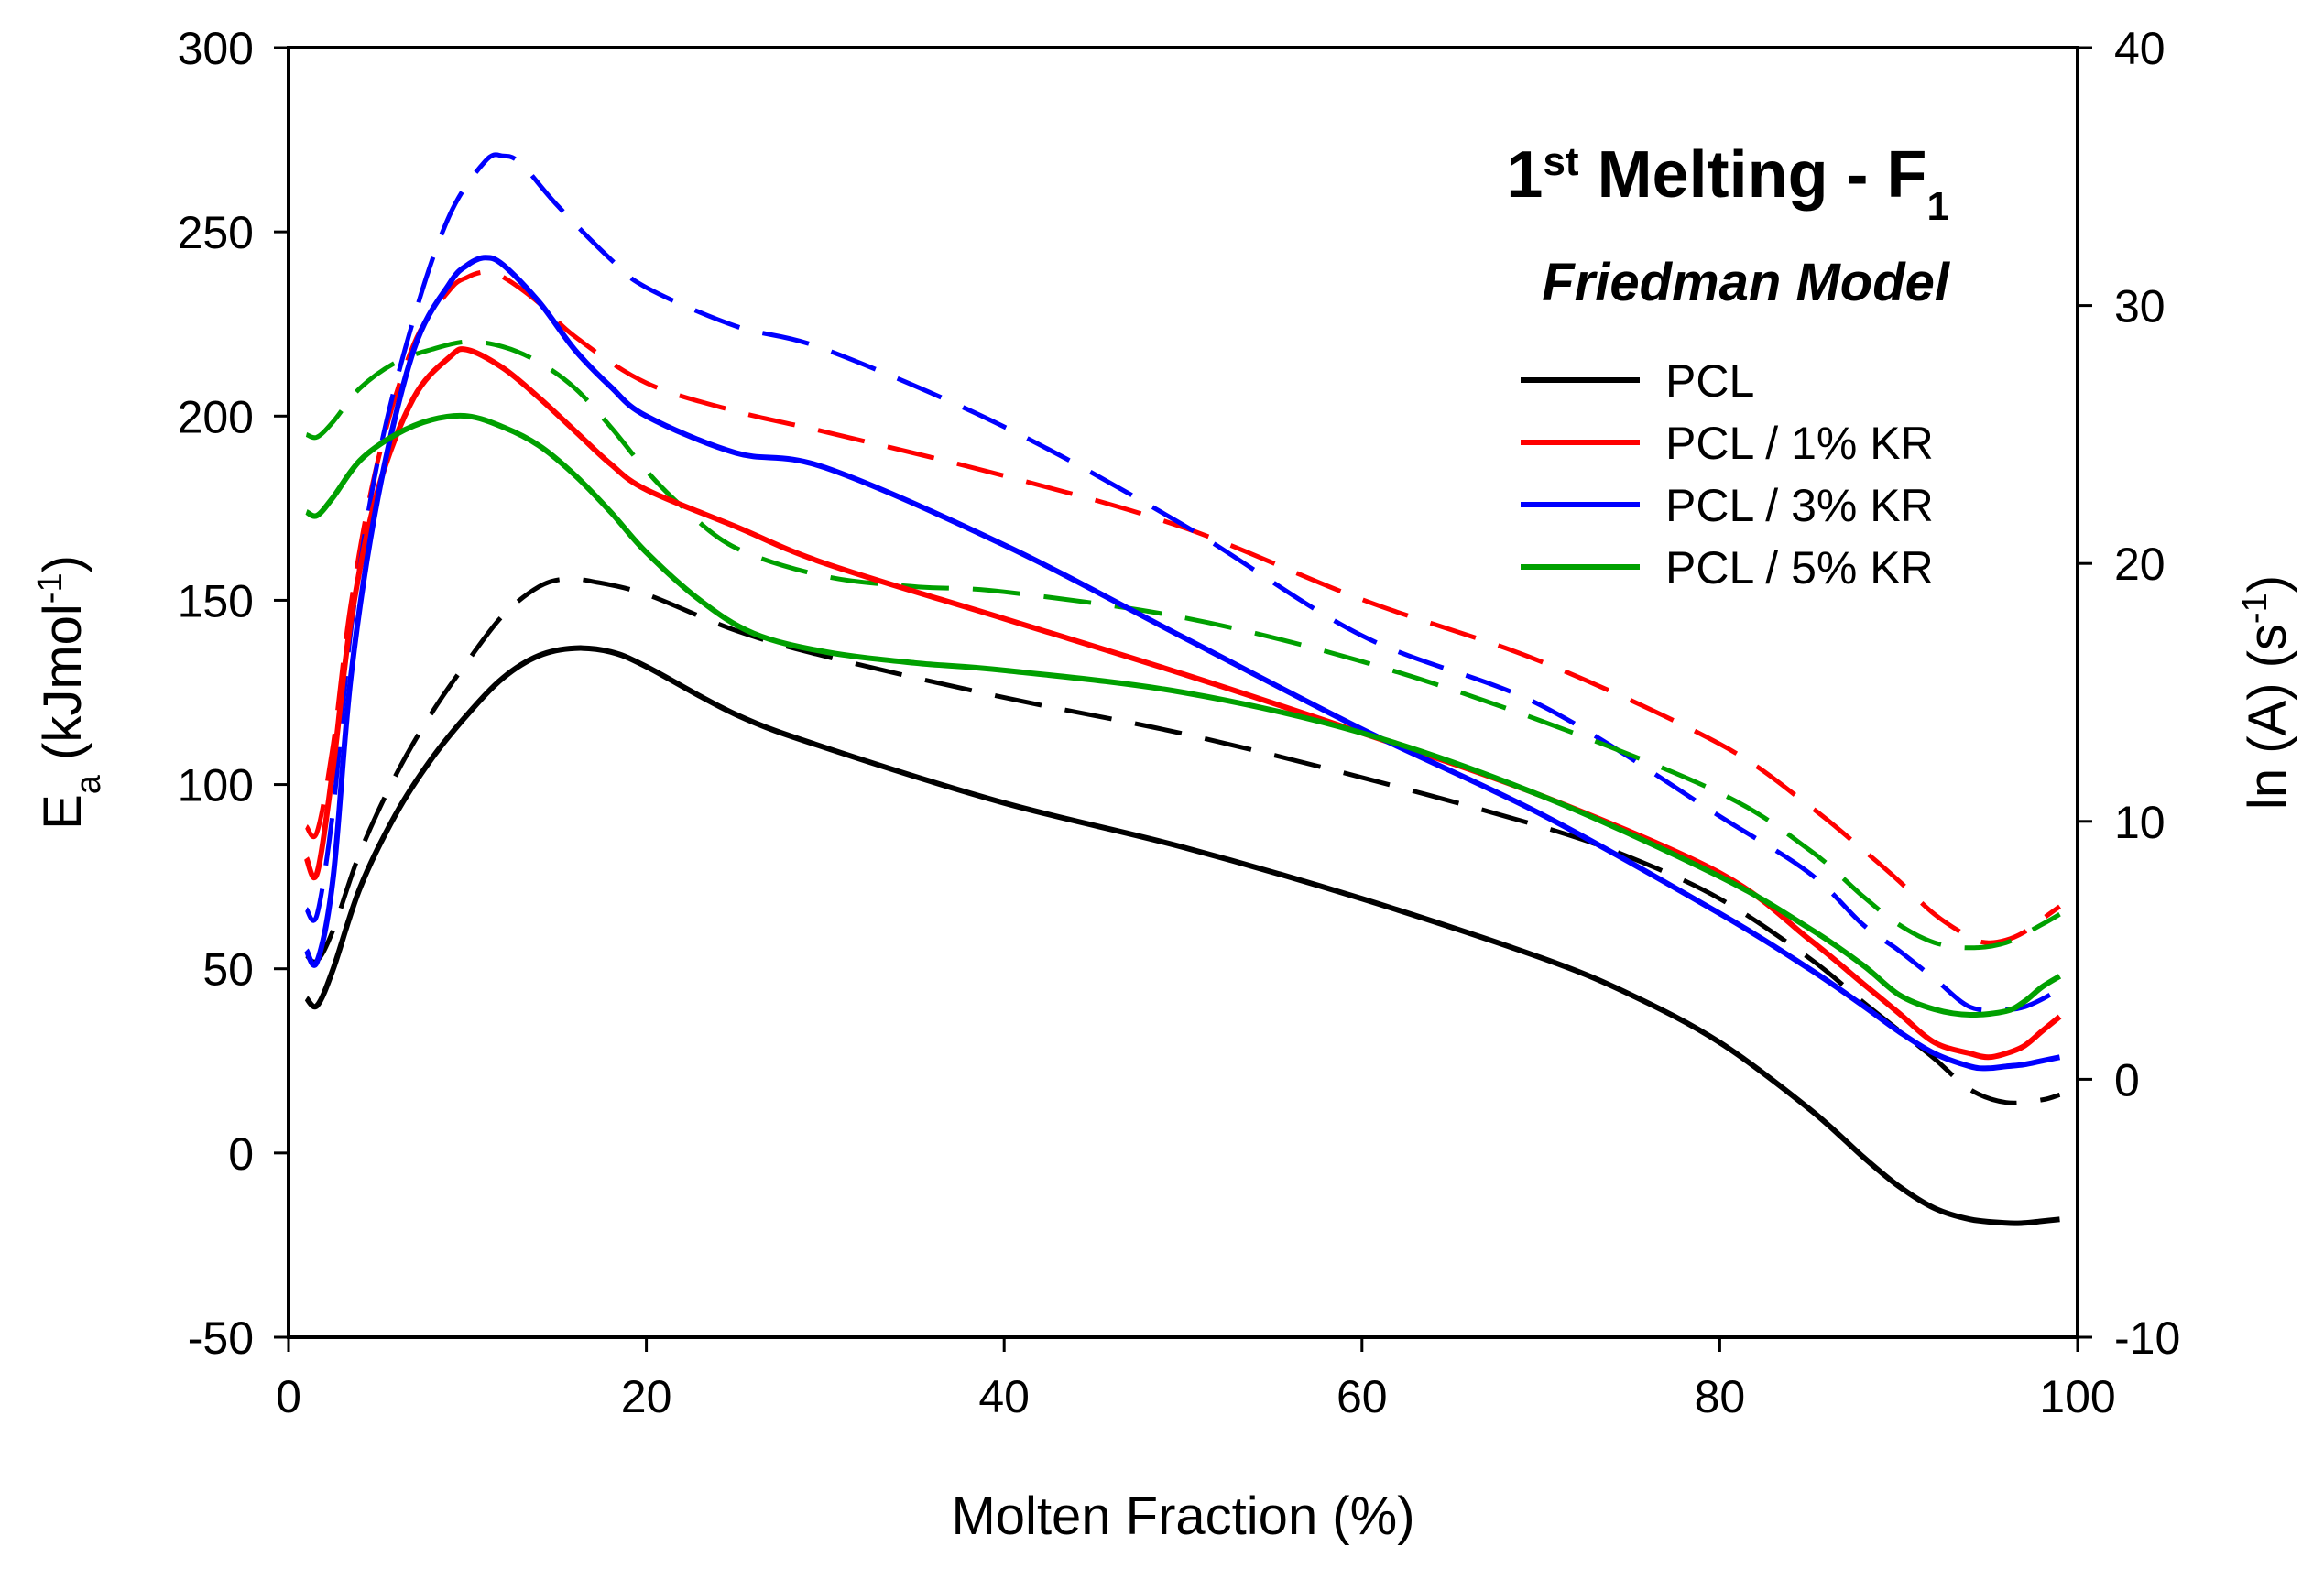 This screenshot has width=2324, height=1579. Describe the element at coordinates (1799, 443) in the screenshot. I see `legend-label: PCL / 1% KR` at that location.